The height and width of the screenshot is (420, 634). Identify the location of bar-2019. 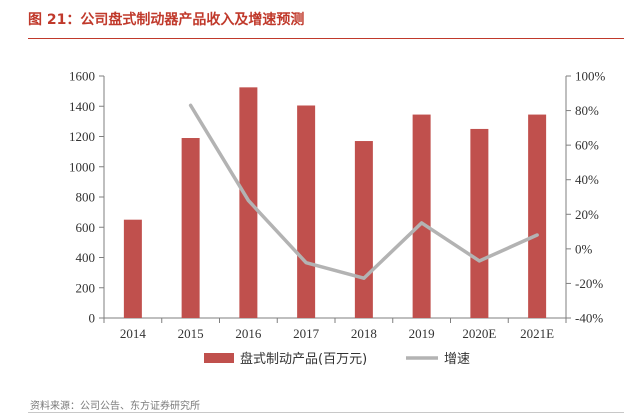
(421, 216).